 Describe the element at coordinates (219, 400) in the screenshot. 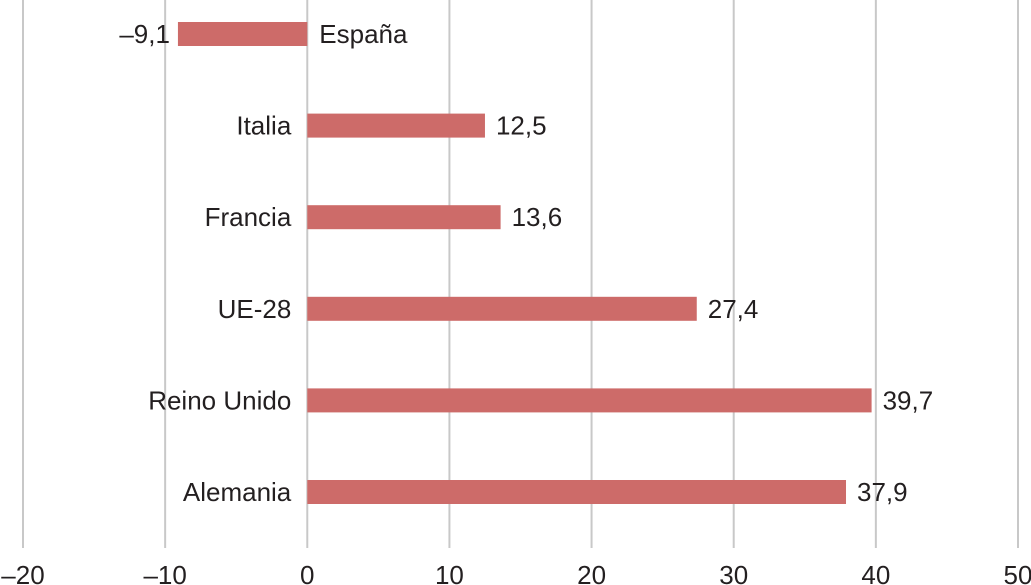

I see `category-label: Reino Unido` at that location.